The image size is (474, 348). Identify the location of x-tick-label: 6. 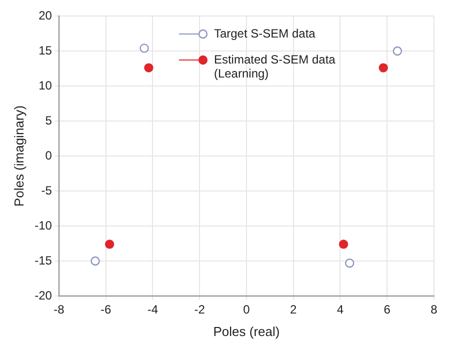
(387, 309).